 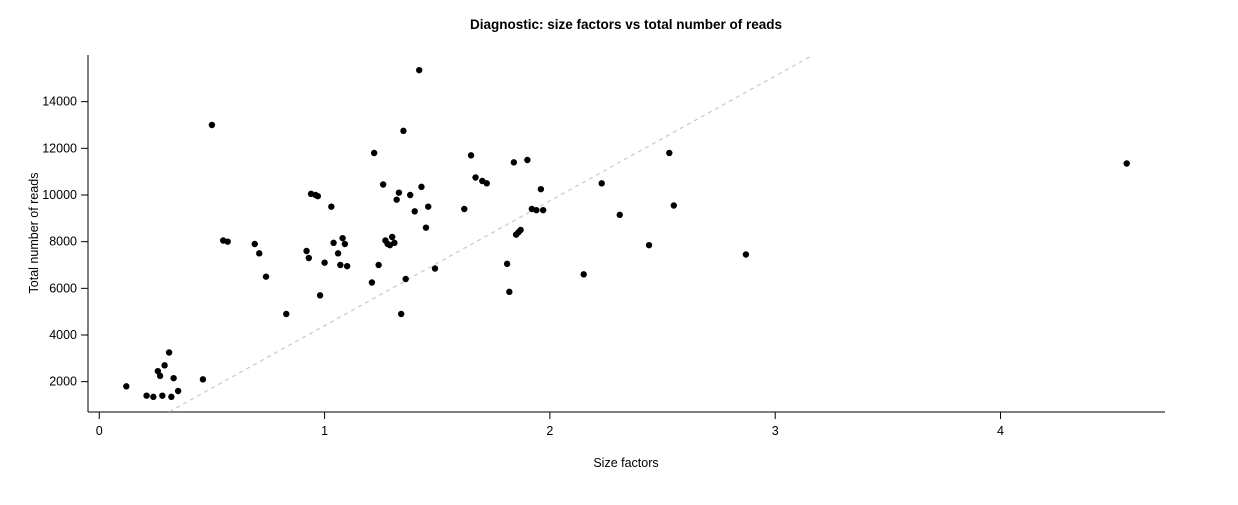 What do you see at coordinates (625, 463) in the screenshot?
I see `x-axis-label: Size factors` at bounding box center [625, 463].